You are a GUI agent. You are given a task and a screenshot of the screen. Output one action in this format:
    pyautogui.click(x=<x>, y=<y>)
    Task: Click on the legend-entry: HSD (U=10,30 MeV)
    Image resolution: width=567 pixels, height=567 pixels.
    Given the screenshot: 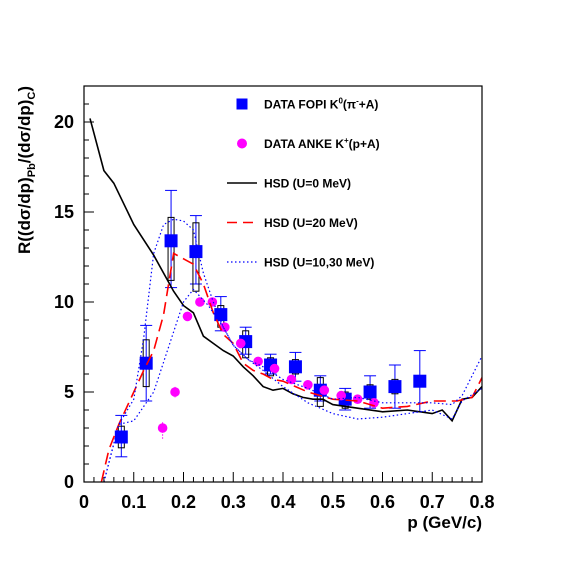 What is the action you would take?
    pyautogui.click(x=300, y=263)
    